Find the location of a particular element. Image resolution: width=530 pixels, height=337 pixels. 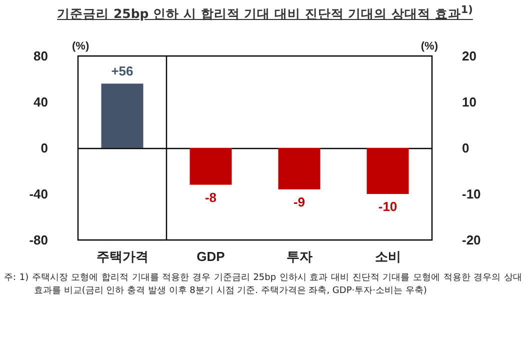

y2-tick-label: -10 is located at coordinates (471, 194).